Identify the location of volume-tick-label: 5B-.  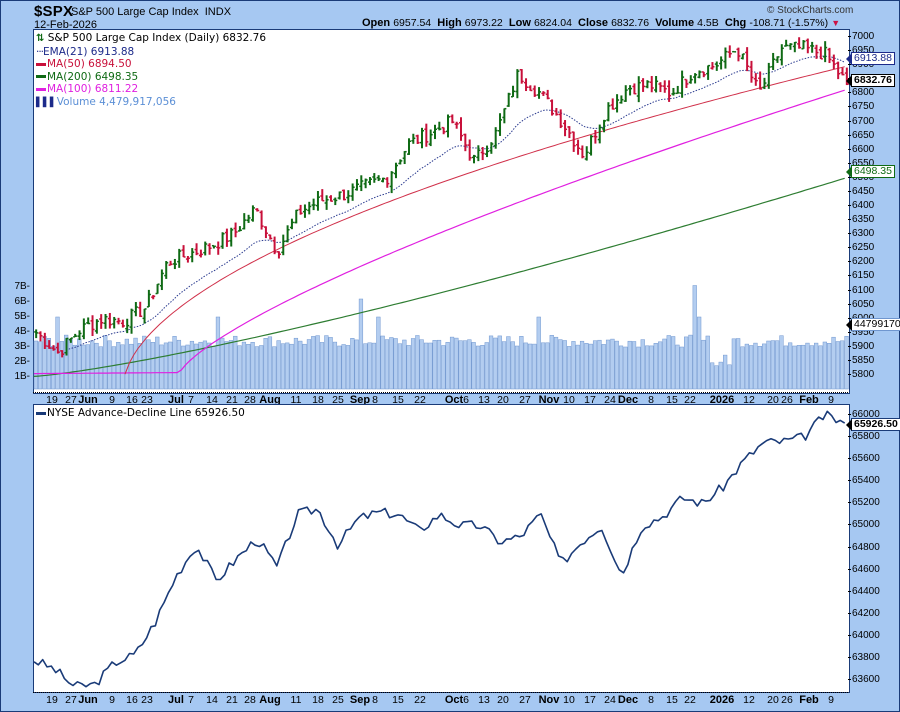
(22, 316).